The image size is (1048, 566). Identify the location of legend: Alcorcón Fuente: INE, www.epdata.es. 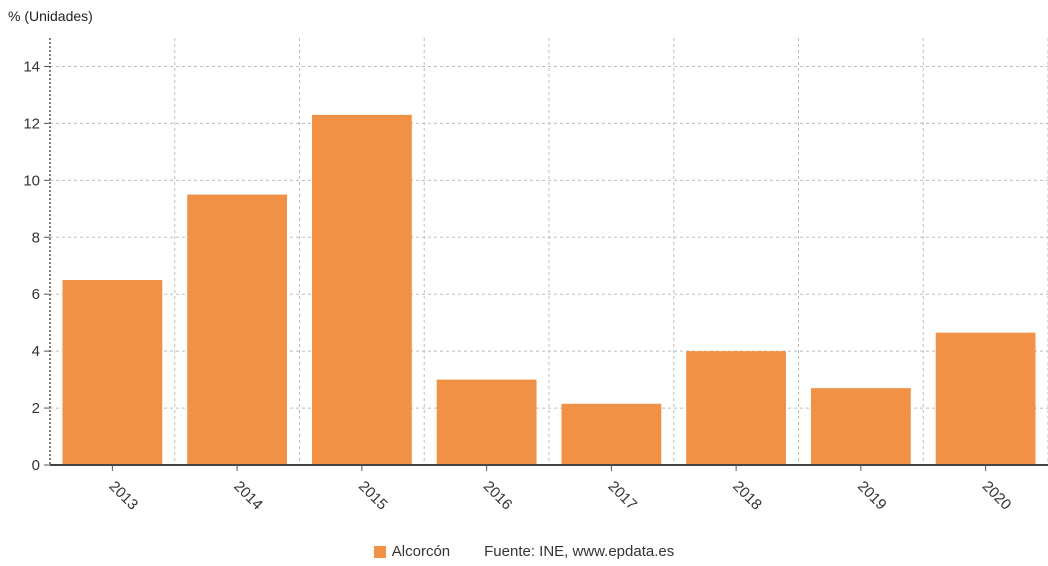
(524, 551).